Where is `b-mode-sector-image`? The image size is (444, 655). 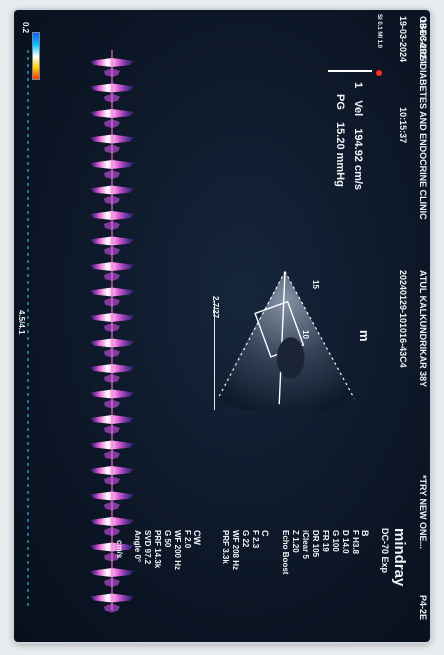 b-mode-sector-image is located at coordinates (285, 340).